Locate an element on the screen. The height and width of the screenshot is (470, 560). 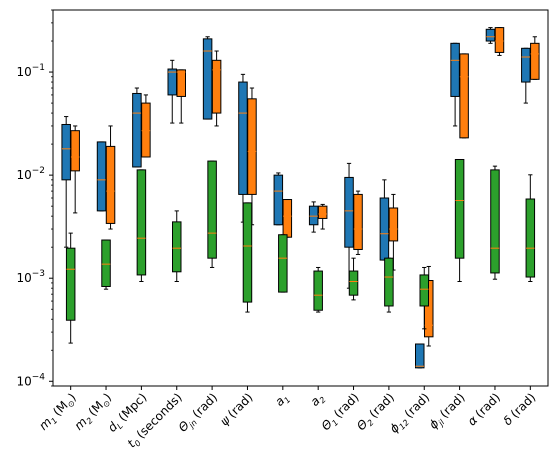
x-tick-label: Θjn(rad) is located at coordinates (199, 413).